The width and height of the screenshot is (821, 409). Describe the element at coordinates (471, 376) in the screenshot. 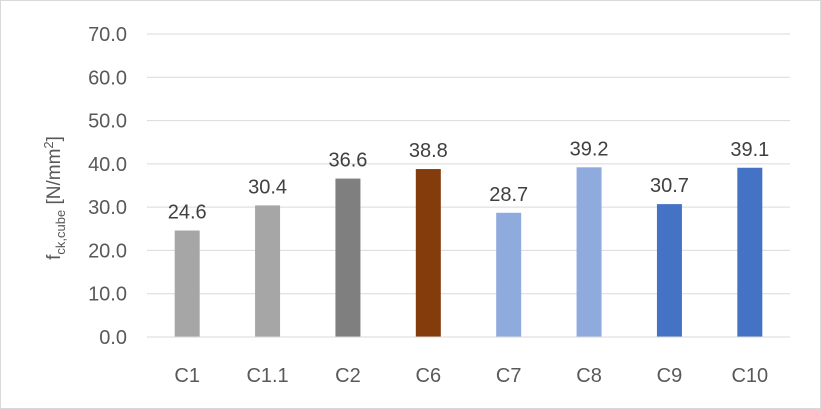

I see `x-axis-ticks: C1 C1.1 C2 C6 C7 C8 C9 C10` at that location.